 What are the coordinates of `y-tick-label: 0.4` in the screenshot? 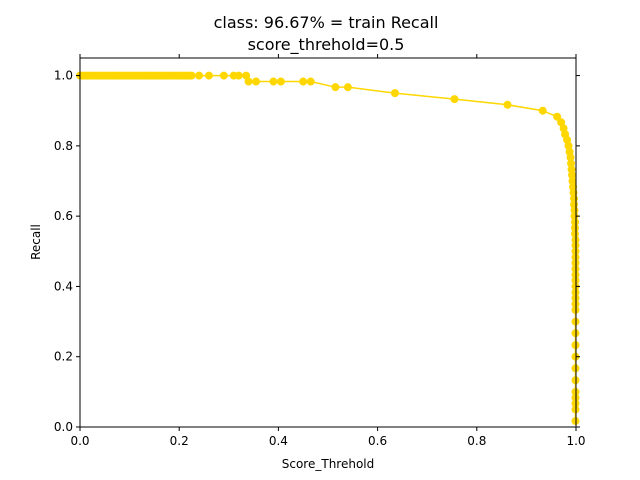 It's located at (63, 286).